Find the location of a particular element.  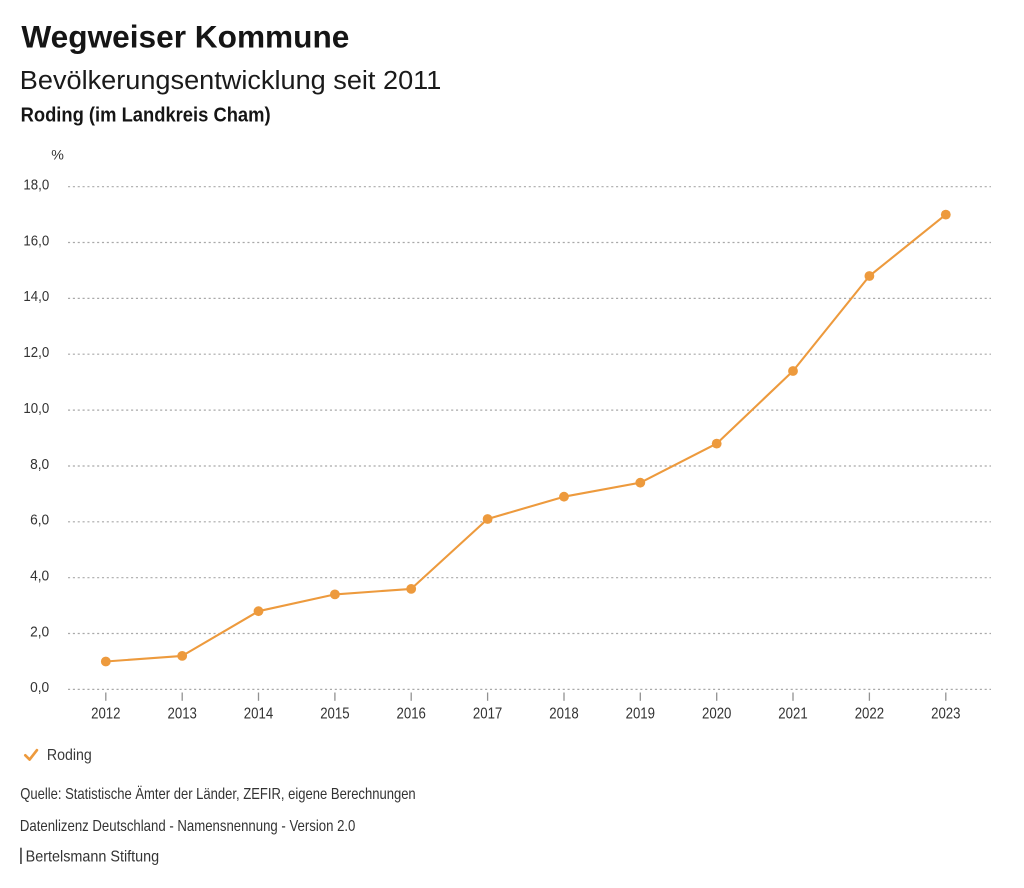

svg-text: 2023 is located at coordinates (946, 714).